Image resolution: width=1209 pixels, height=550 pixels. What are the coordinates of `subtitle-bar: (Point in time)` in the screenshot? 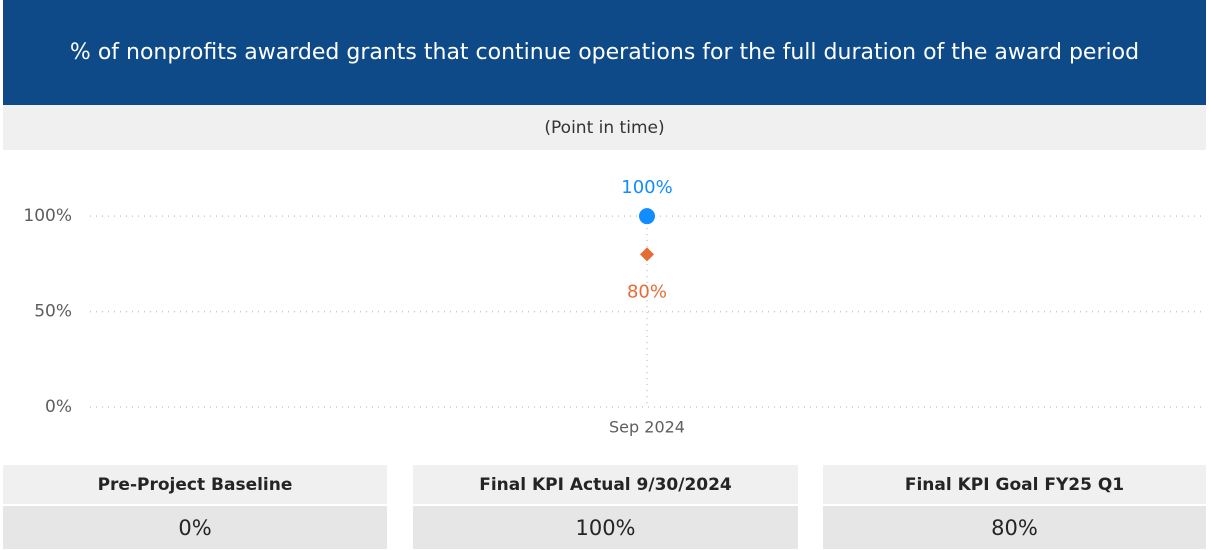 It's located at (604, 127).